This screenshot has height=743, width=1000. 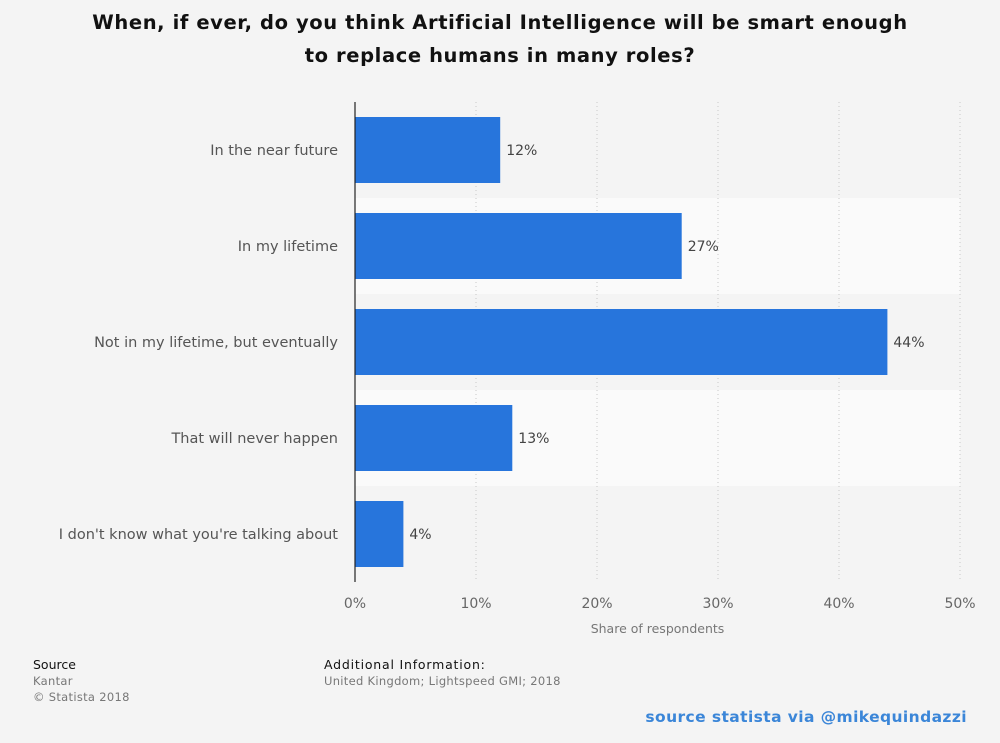 What do you see at coordinates (405, 664) in the screenshot?
I see `additional-info-heading: Additional Information:` at bounding box center [405, 664].